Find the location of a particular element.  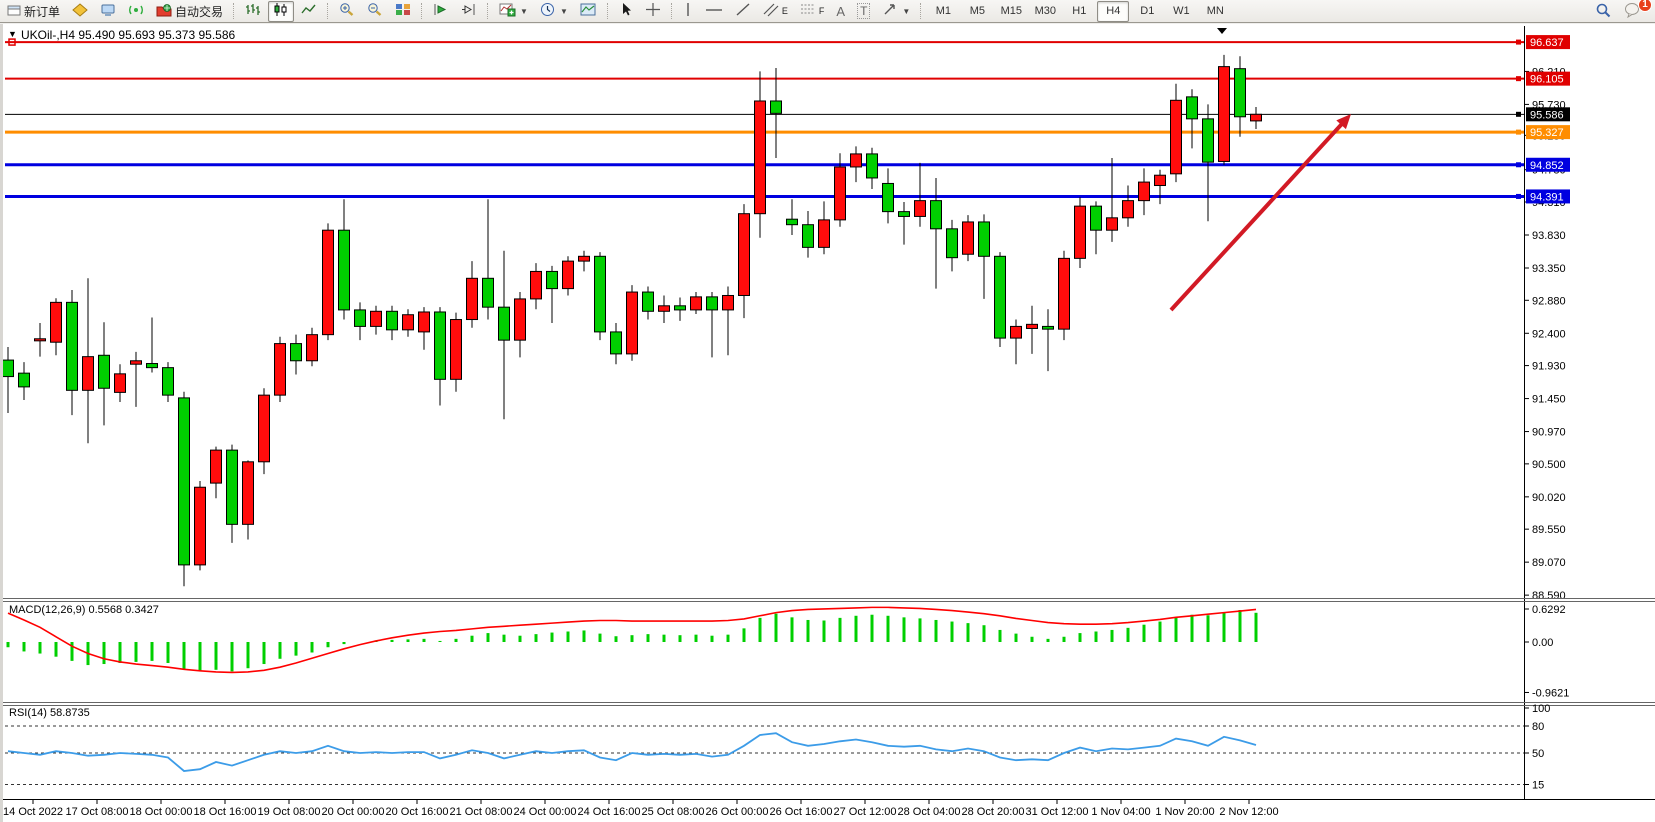

timeframe-h4-button: H4 is located at coordinates (1113, 11).